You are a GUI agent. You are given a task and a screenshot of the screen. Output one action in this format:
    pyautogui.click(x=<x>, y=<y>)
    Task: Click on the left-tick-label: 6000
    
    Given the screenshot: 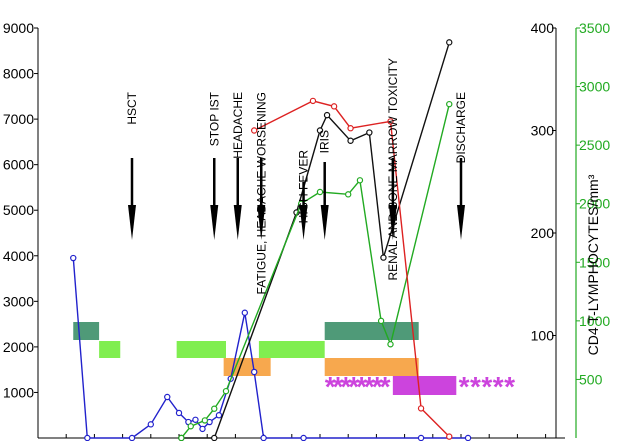 What is the action you would take?
    pyautogui.click(x=18, y=165)
    